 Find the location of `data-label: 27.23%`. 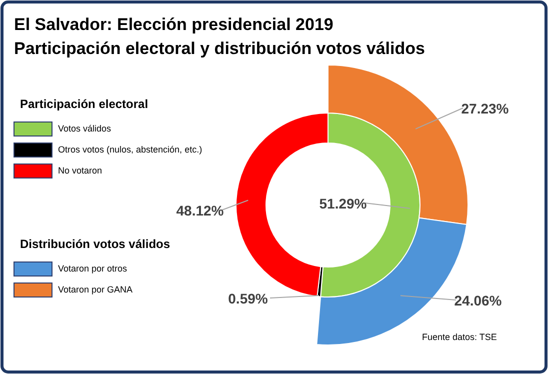

data-label: 27.23% is located at coordinates (485, 108).